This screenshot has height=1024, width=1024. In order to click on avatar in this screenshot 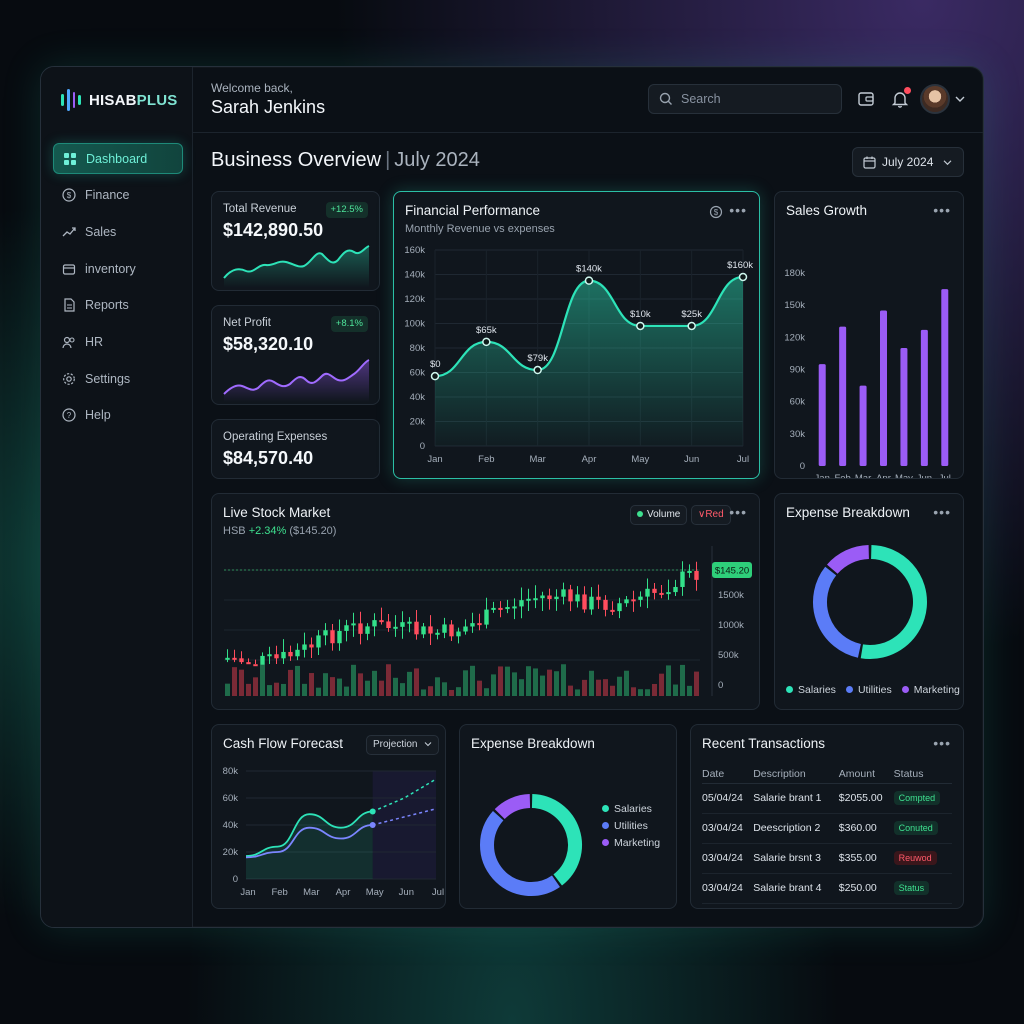, I will do `click(935, 99)`.